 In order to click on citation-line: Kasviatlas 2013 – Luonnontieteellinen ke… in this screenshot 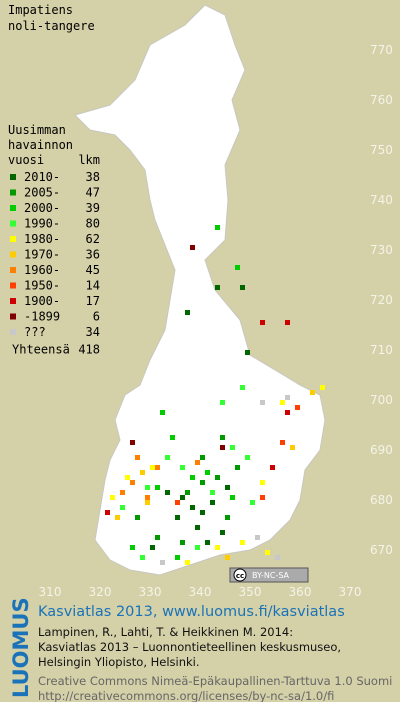, I will do `click(189, 647)`.